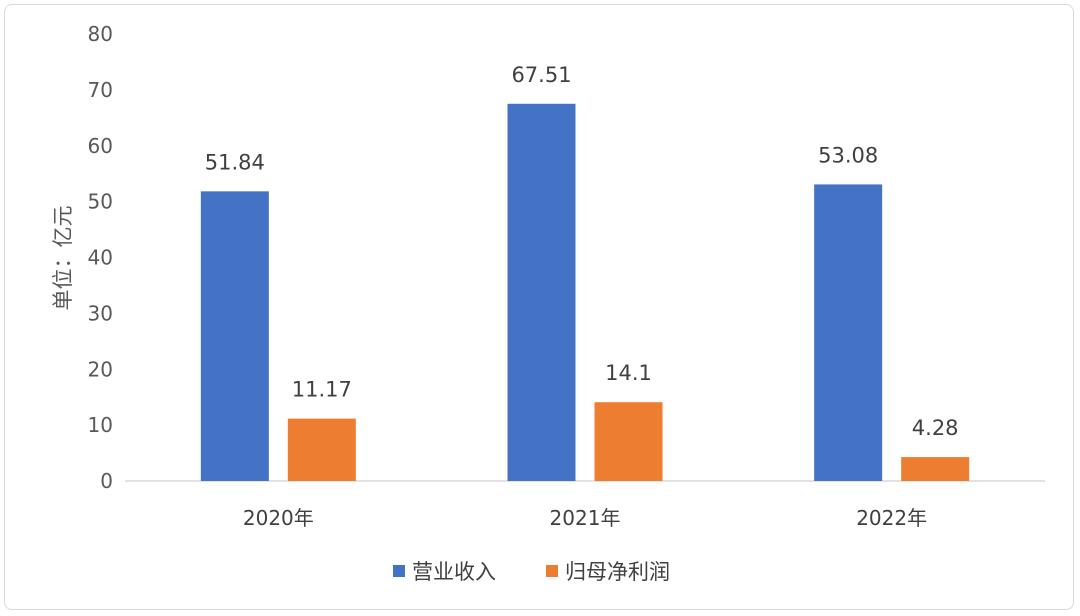 This screenshot has height=616, width=1080. What do you see at coordinates (235, 162) in the screenshot?
I see `data-label: 51.84` at bounding box center [235, 162].